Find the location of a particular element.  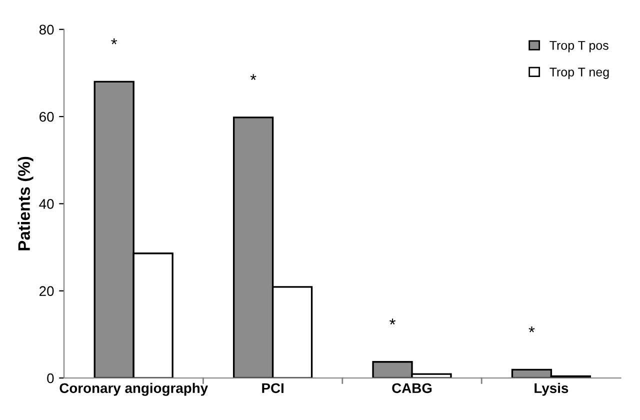

x-tick-label: Coronary angiography is located at coordinates (134, 389).